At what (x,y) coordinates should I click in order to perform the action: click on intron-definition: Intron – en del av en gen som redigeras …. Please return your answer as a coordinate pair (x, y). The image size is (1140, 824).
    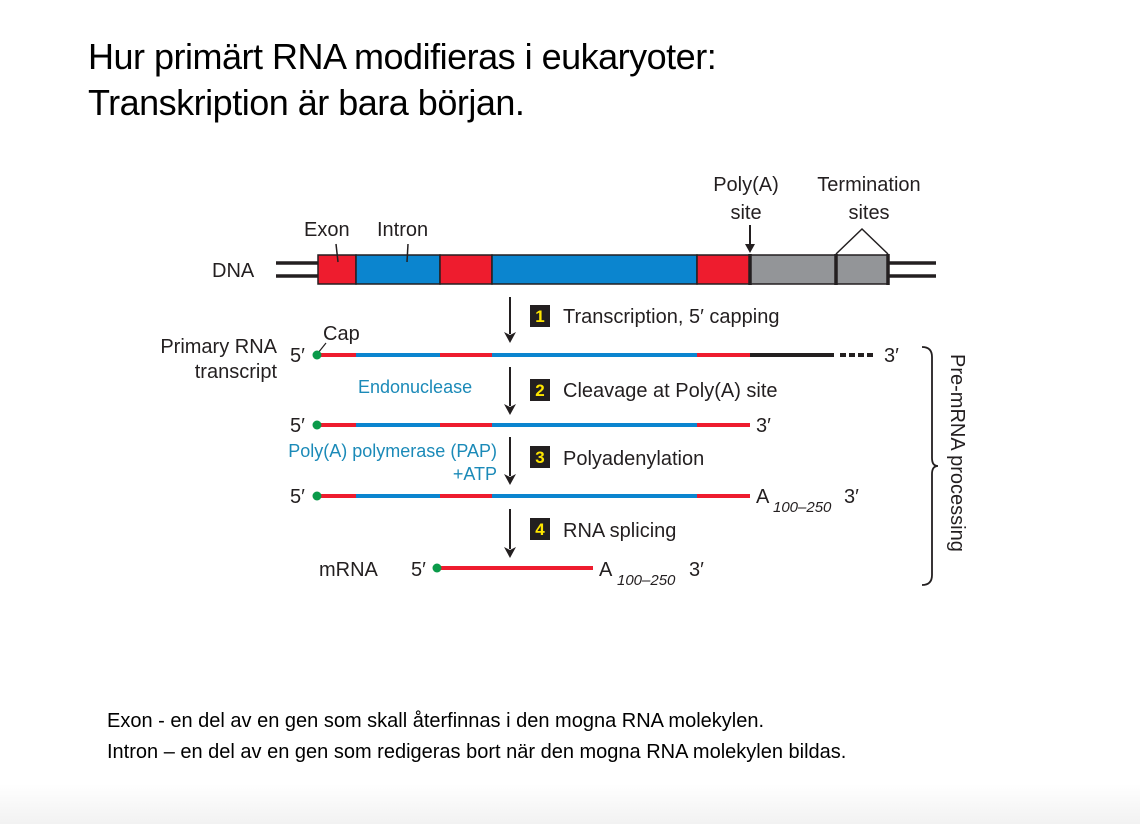
    Looking at the image, I should click on (477, 752).